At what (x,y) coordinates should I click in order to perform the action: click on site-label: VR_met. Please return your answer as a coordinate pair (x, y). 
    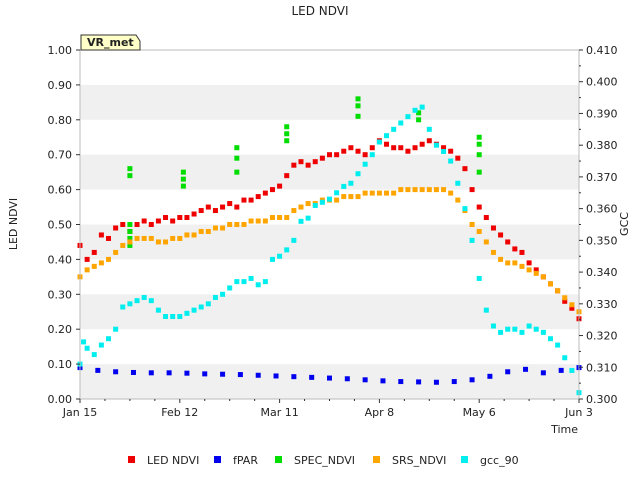
    Looking at the image, I should click on (110, 42).